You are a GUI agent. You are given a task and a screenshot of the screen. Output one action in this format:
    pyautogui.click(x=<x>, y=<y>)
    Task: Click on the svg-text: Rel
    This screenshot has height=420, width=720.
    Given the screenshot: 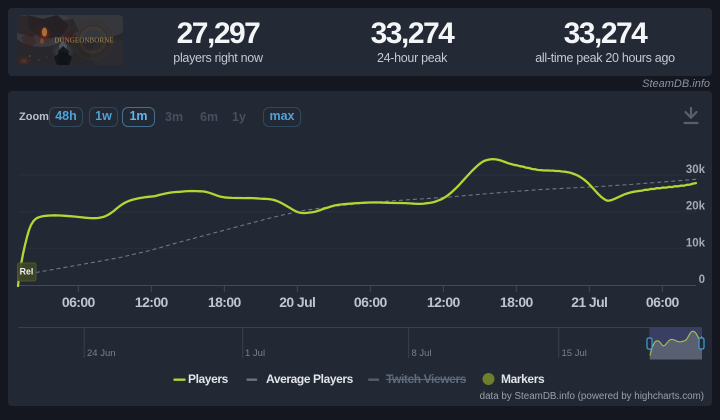 What is the action you would take?
    pyautogui.click(x=27, y=272)
    